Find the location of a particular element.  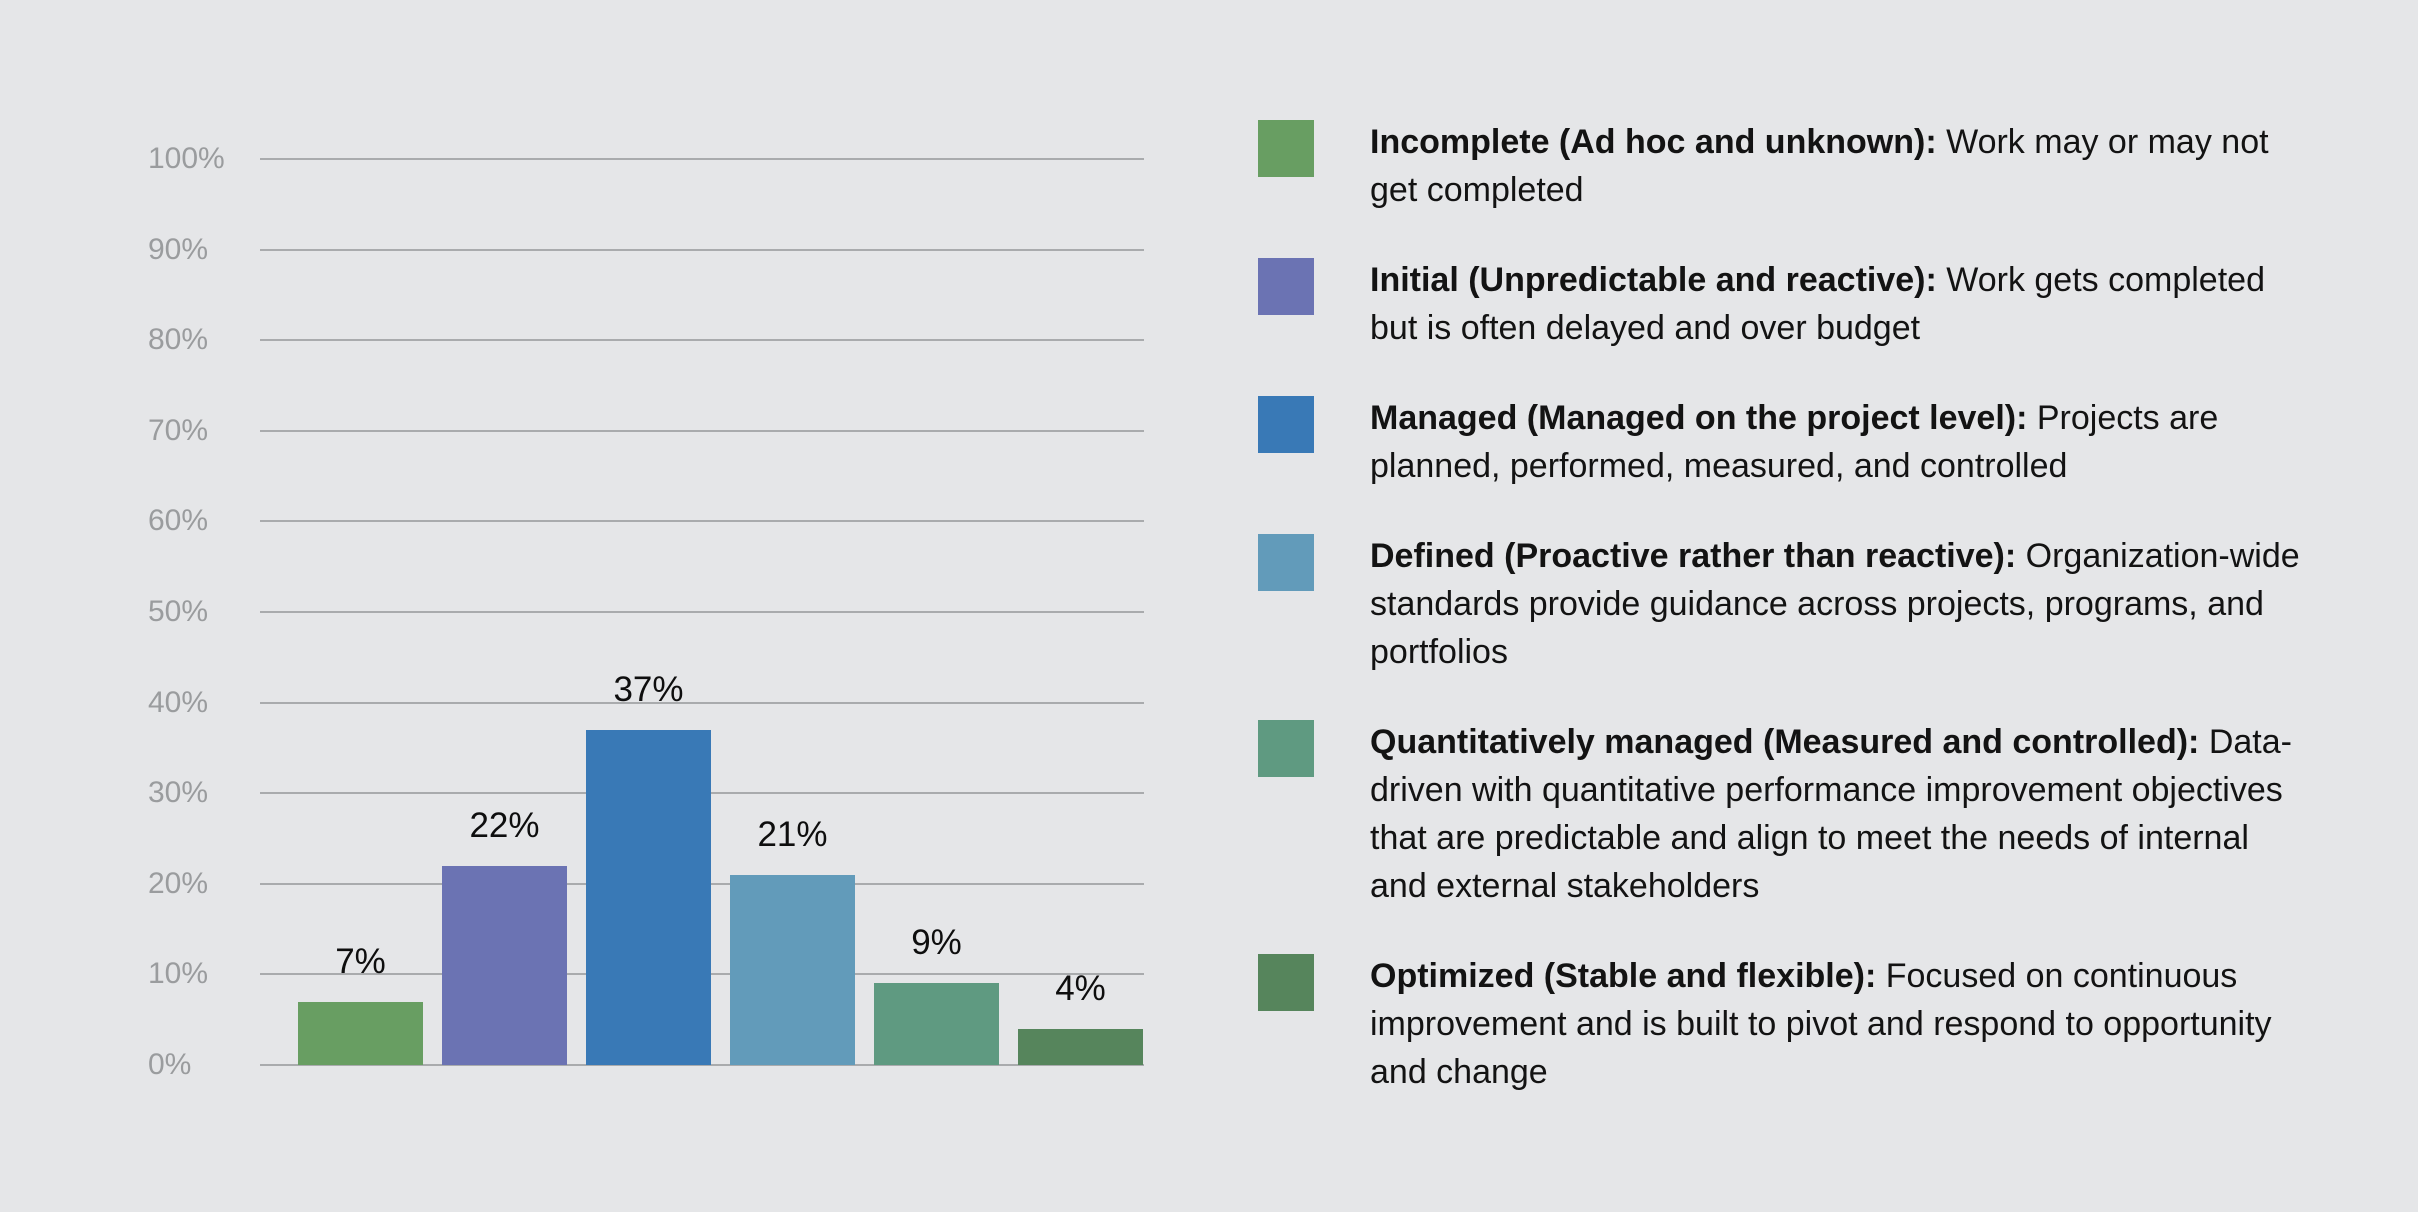

y-axis-tick-label: 70% is located at coordinates (178, 430).